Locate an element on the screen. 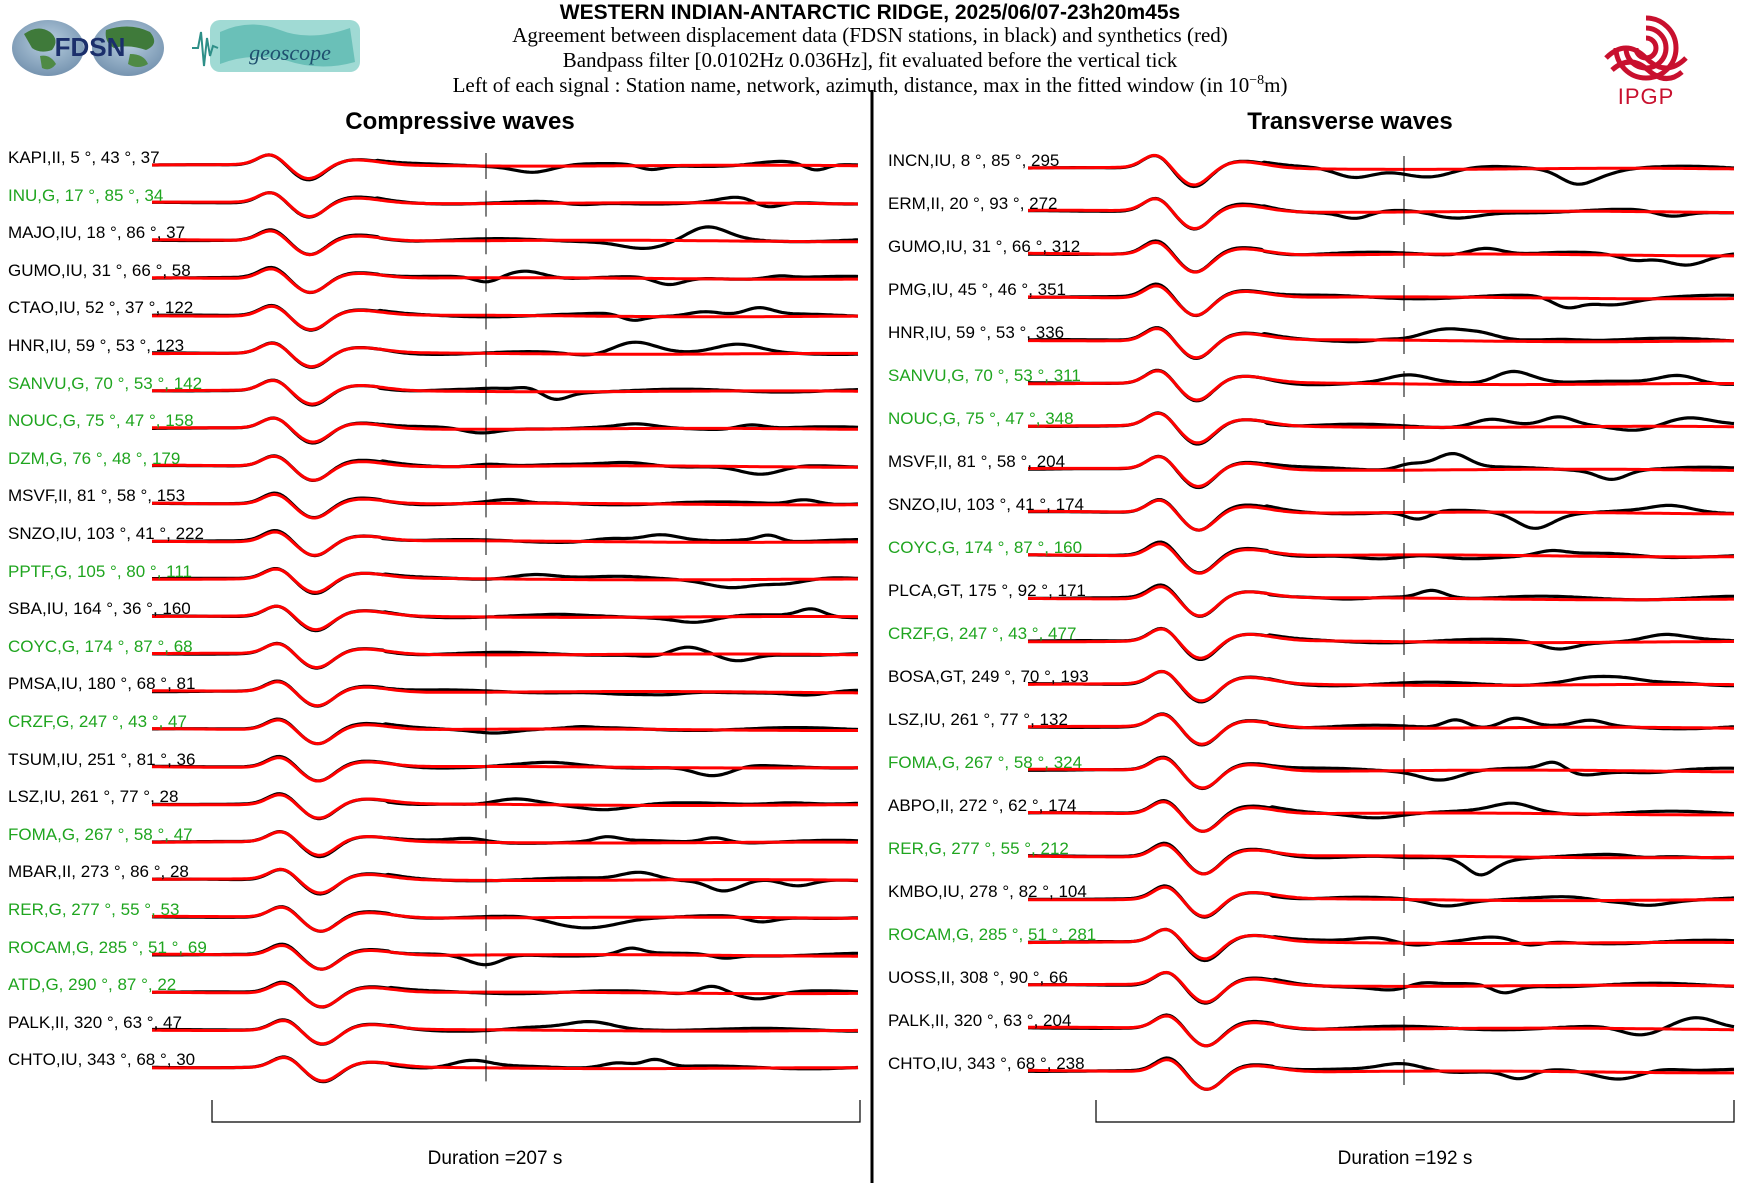 The width and height of the screenshot is (1740, 1183). station-label: ROCAM,G, 285 °, 51 °, 281 is located at coordinates (992, 934).